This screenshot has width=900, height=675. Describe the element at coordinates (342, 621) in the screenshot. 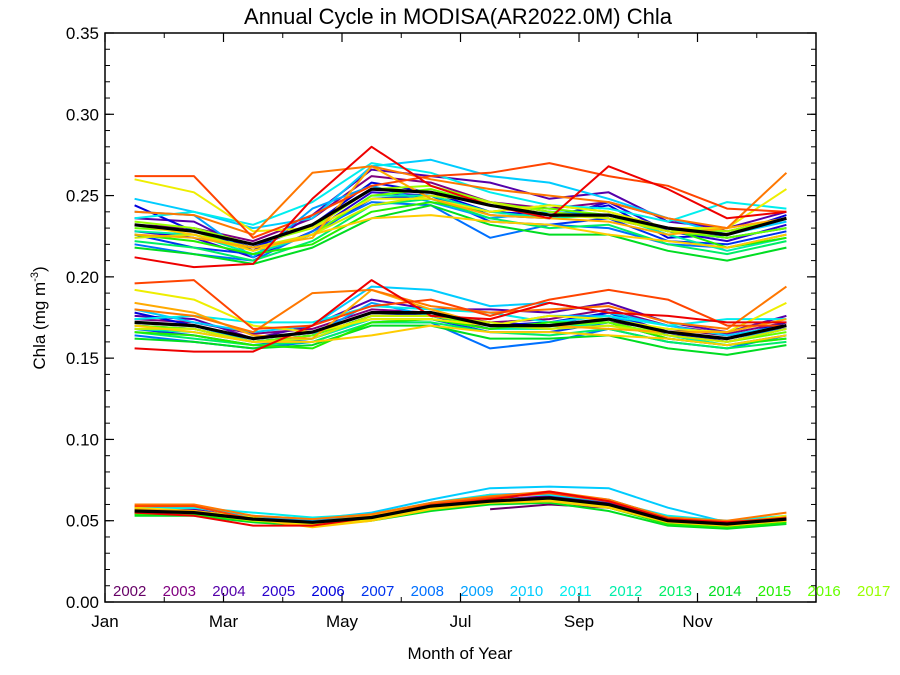

I see `x-tick-label-2: May` at that location.